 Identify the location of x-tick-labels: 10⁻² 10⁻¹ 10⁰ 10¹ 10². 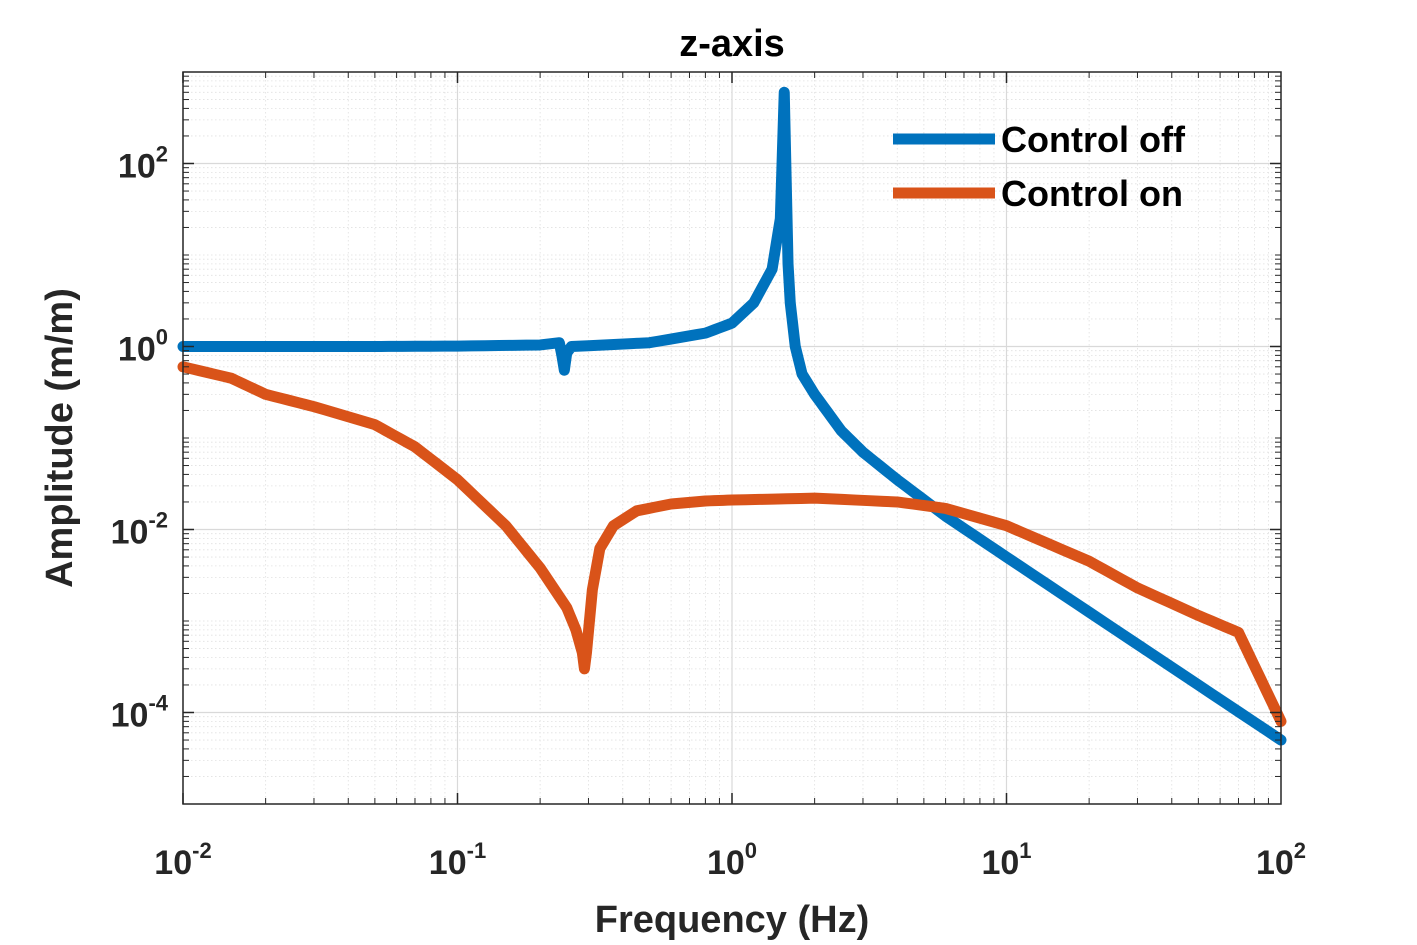
(730, 860).